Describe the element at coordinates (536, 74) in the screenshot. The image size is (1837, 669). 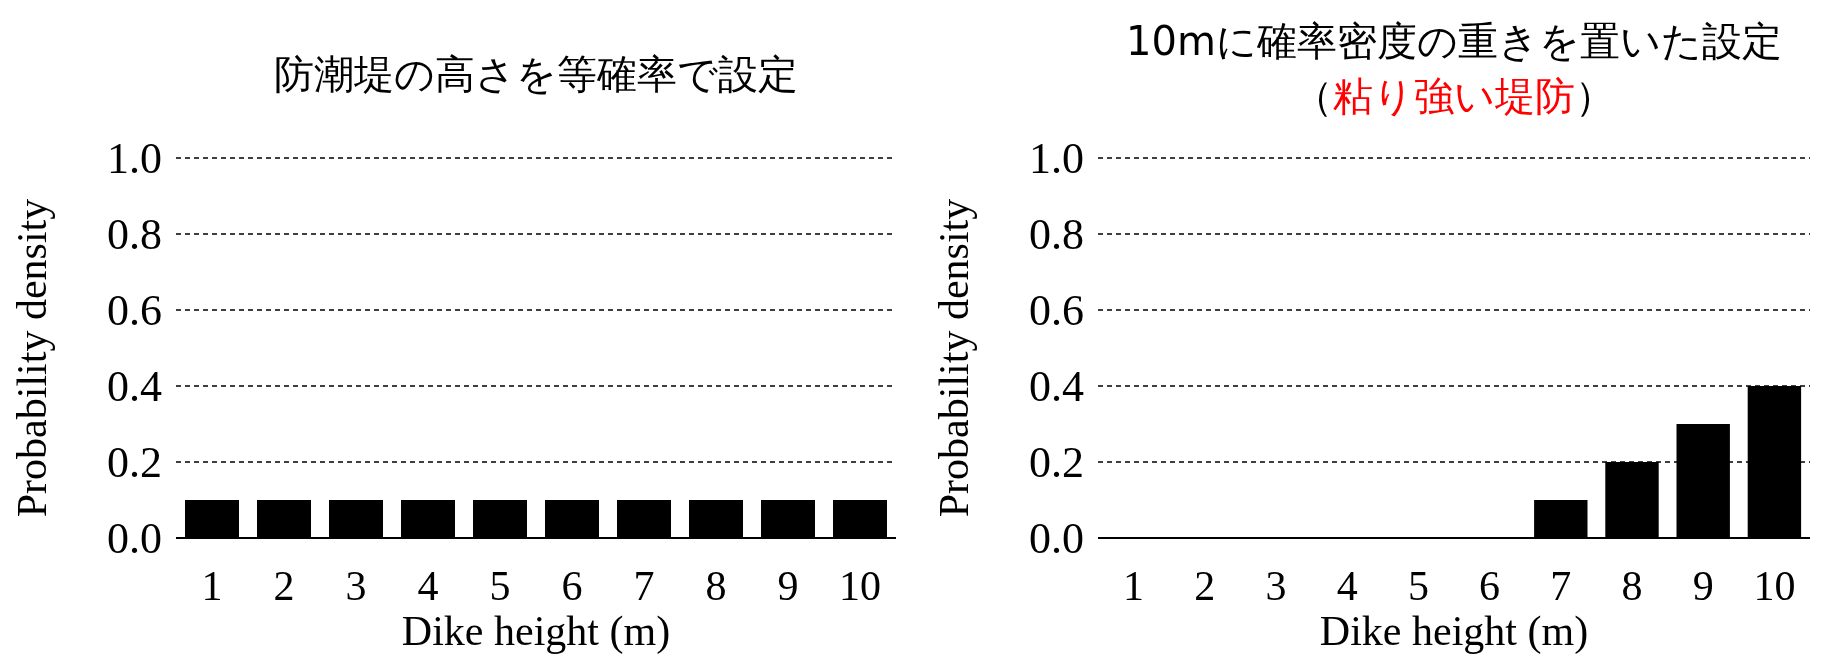
I see `chart-title: 防潮堤の高さを等確率で設定` at that location.